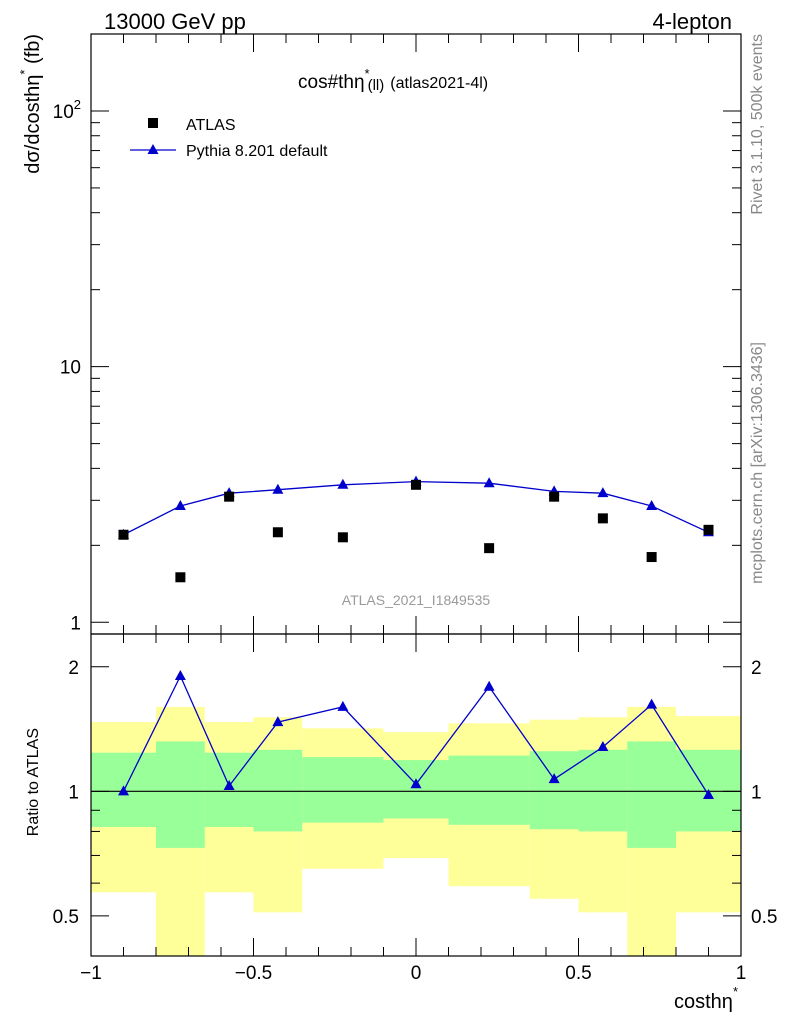 The width and height of the screenshot is (786, 1024). What do you see at coordinates (257, 151) in the screenshot?
I see `legend-pythia-label: Pythia 8.201 default` at bounding box center [257, 151].